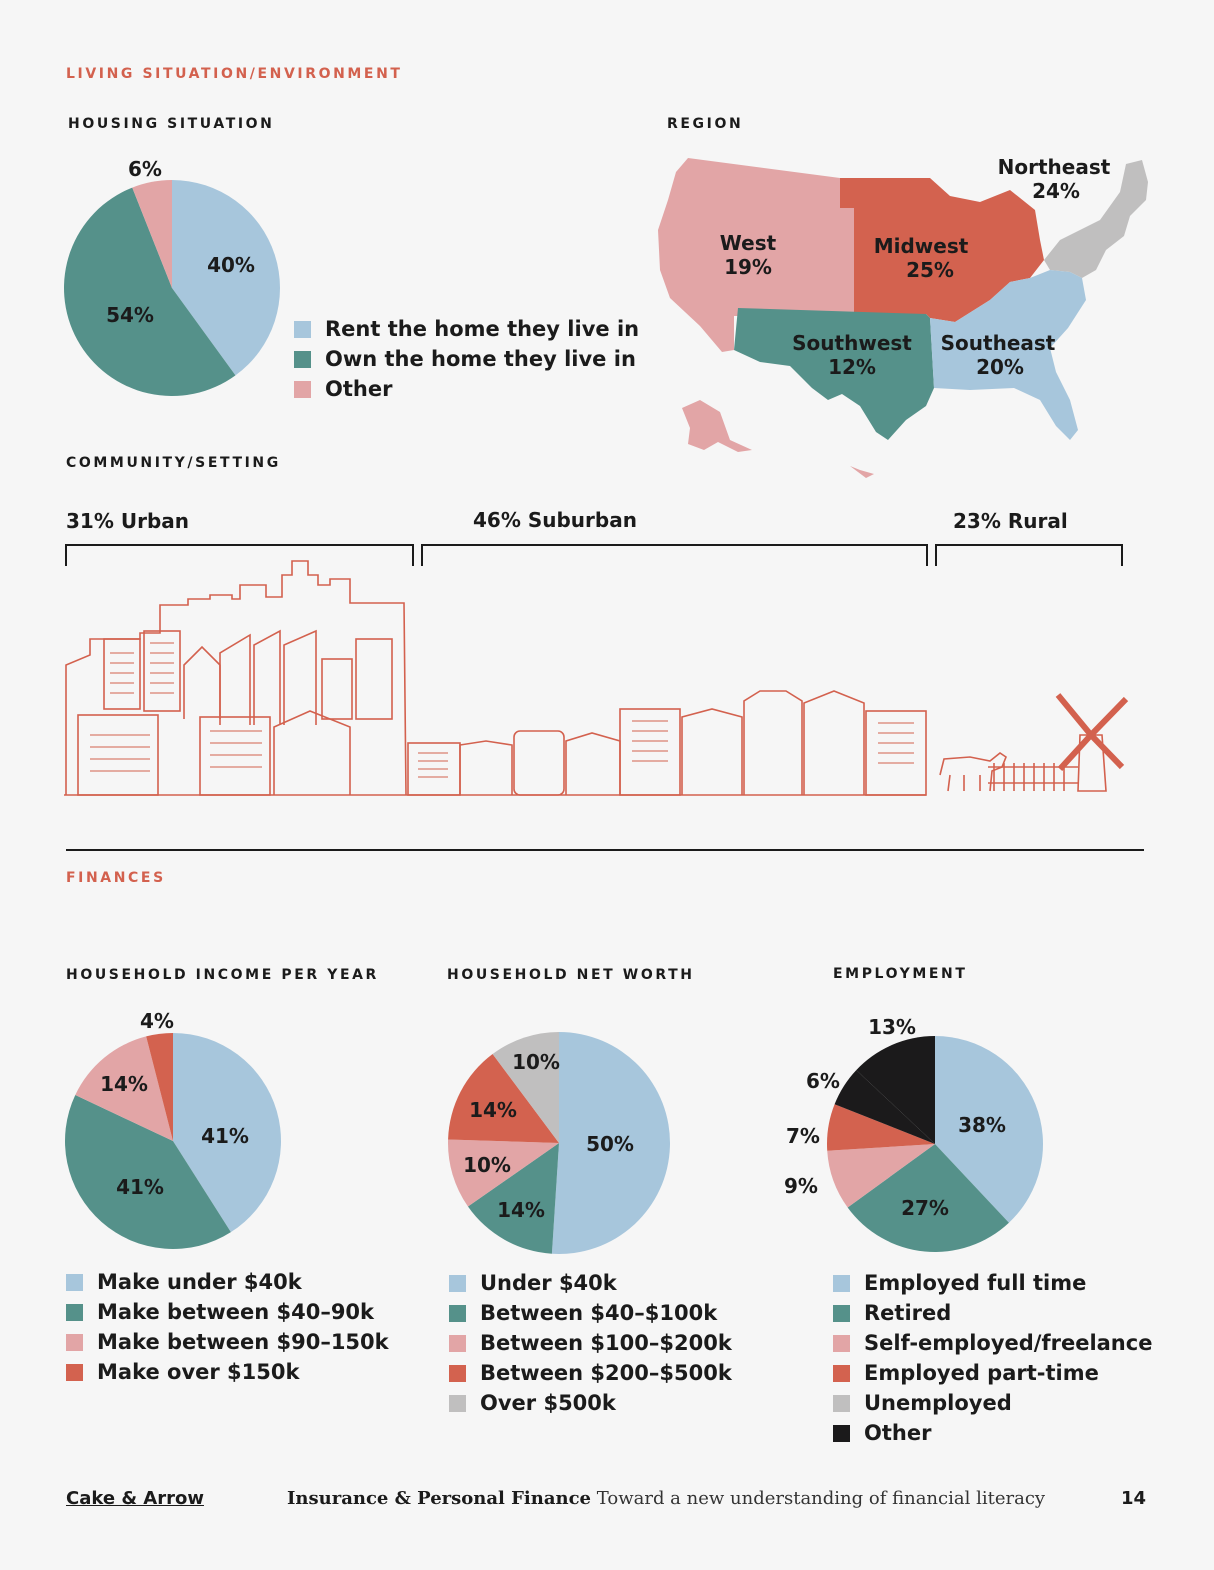  What do you see at coordinates (705, 124) in the screenshot?
I see `region-title: REGION` at bounding box center [705, 124].